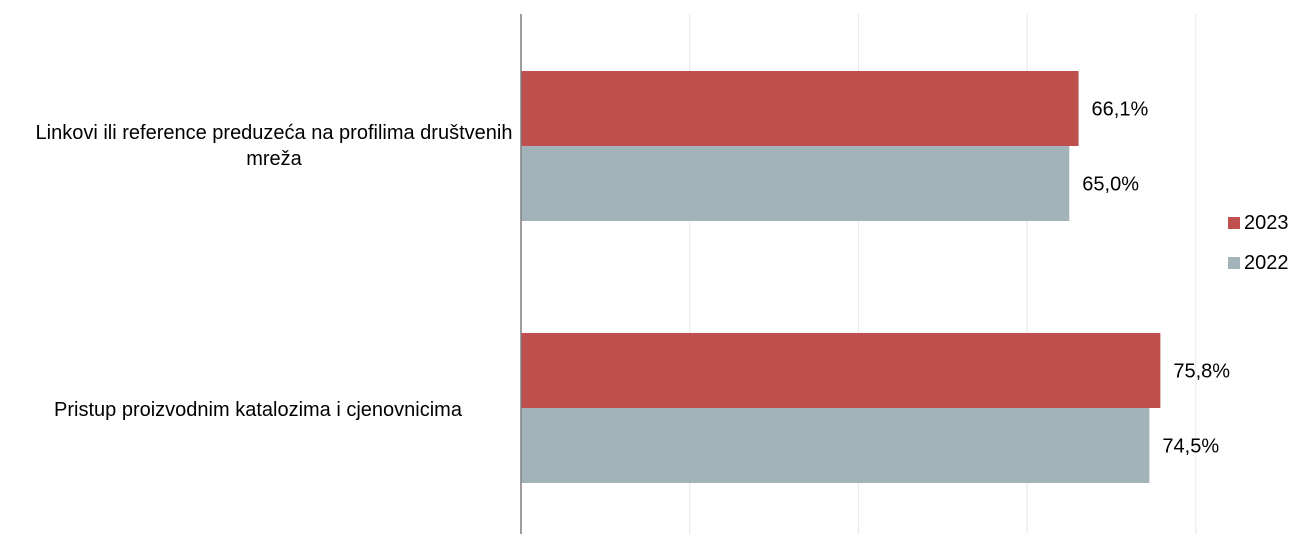 The height and width of the screenshot is (534, 1304). Describe the element at coordinates (1201, 372) in the screenshot. I see `data-label-2023-1: 75,8%` at that location.